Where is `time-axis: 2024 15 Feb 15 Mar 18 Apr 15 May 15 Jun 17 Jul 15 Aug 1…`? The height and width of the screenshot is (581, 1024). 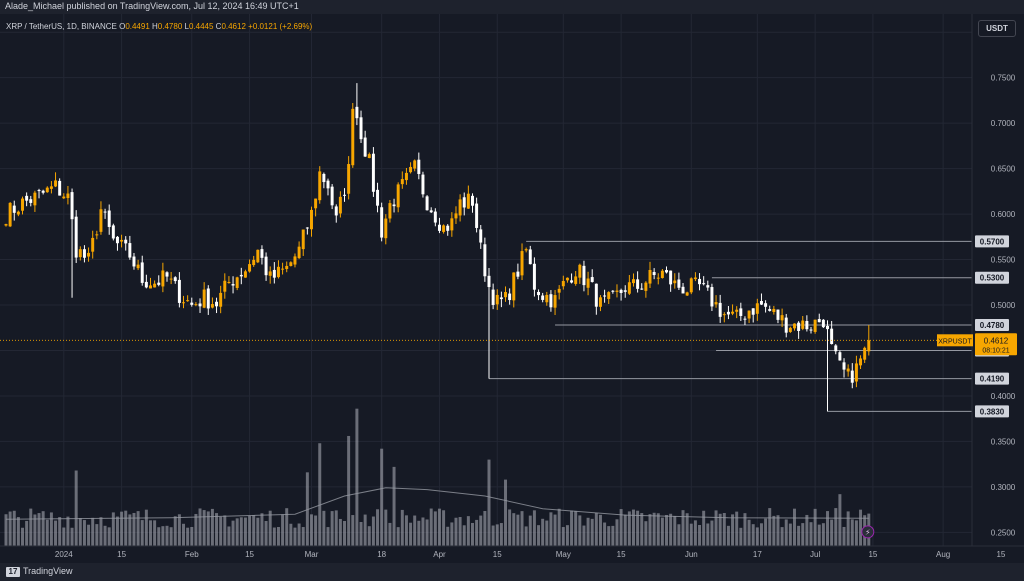
time-axis: 2024 15 Feb 15 Mar 18 Apr 15 May 15 Jun 17 Jul 15 Aug 1… is located at coordinates (512, 552).